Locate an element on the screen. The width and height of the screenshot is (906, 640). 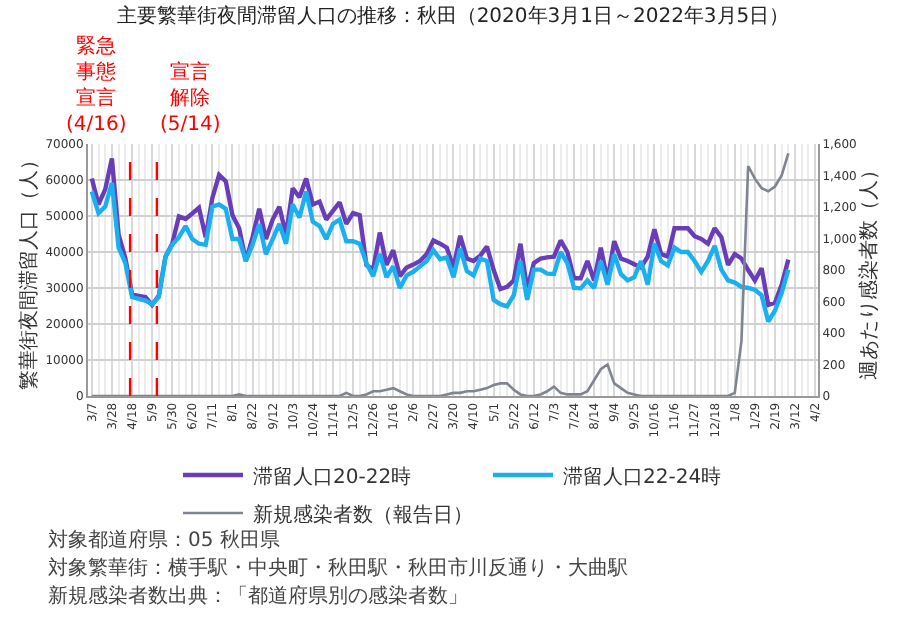
text: 対象繁華街：横手駅・中央町・秋田駅・秋田市川反通り・大曲駅 is located at coordinates (338, 568).